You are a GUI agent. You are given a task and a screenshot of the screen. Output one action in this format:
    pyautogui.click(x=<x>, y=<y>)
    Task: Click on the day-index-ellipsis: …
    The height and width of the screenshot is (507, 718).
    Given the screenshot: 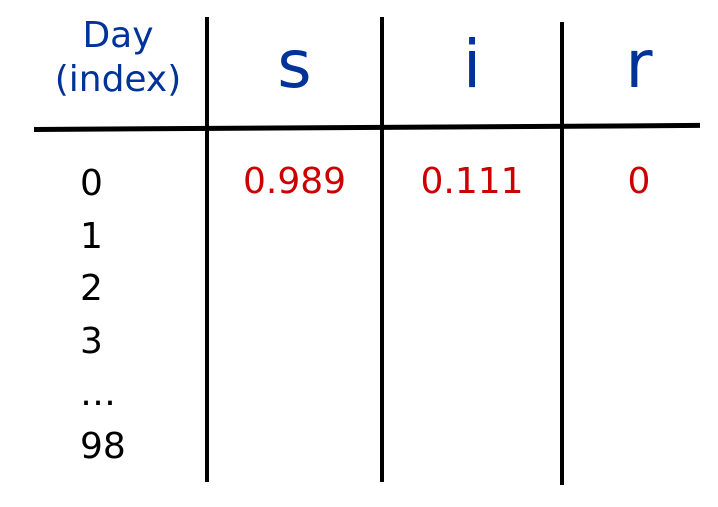 What is the action you would take?
    pyautogui.click(x=98, y=393)
    